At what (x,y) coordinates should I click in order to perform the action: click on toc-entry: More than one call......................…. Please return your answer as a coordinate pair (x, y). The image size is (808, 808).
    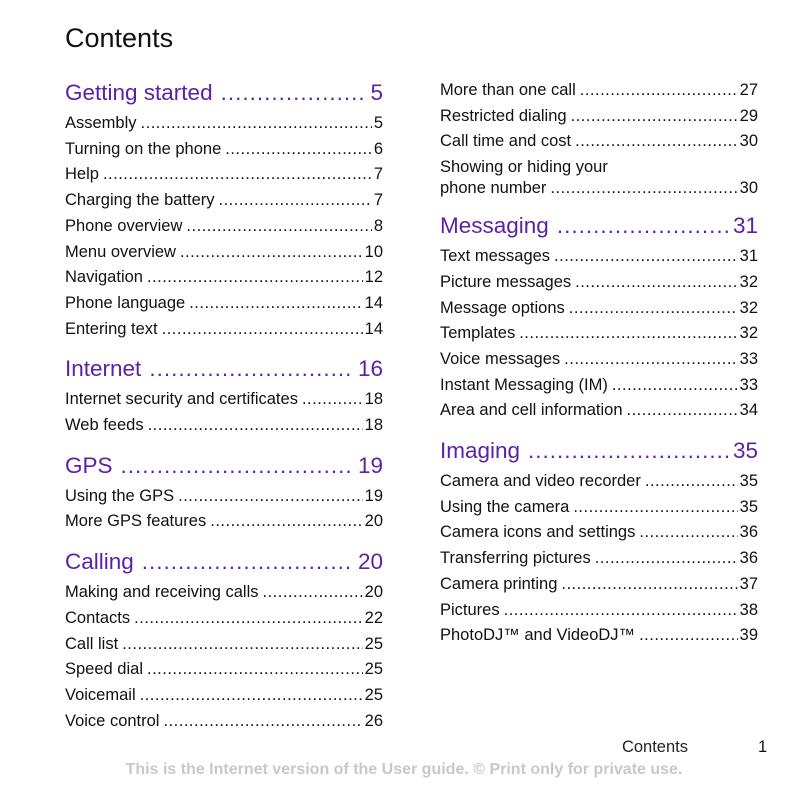
    Looking at the image, I should click on (599, 91).